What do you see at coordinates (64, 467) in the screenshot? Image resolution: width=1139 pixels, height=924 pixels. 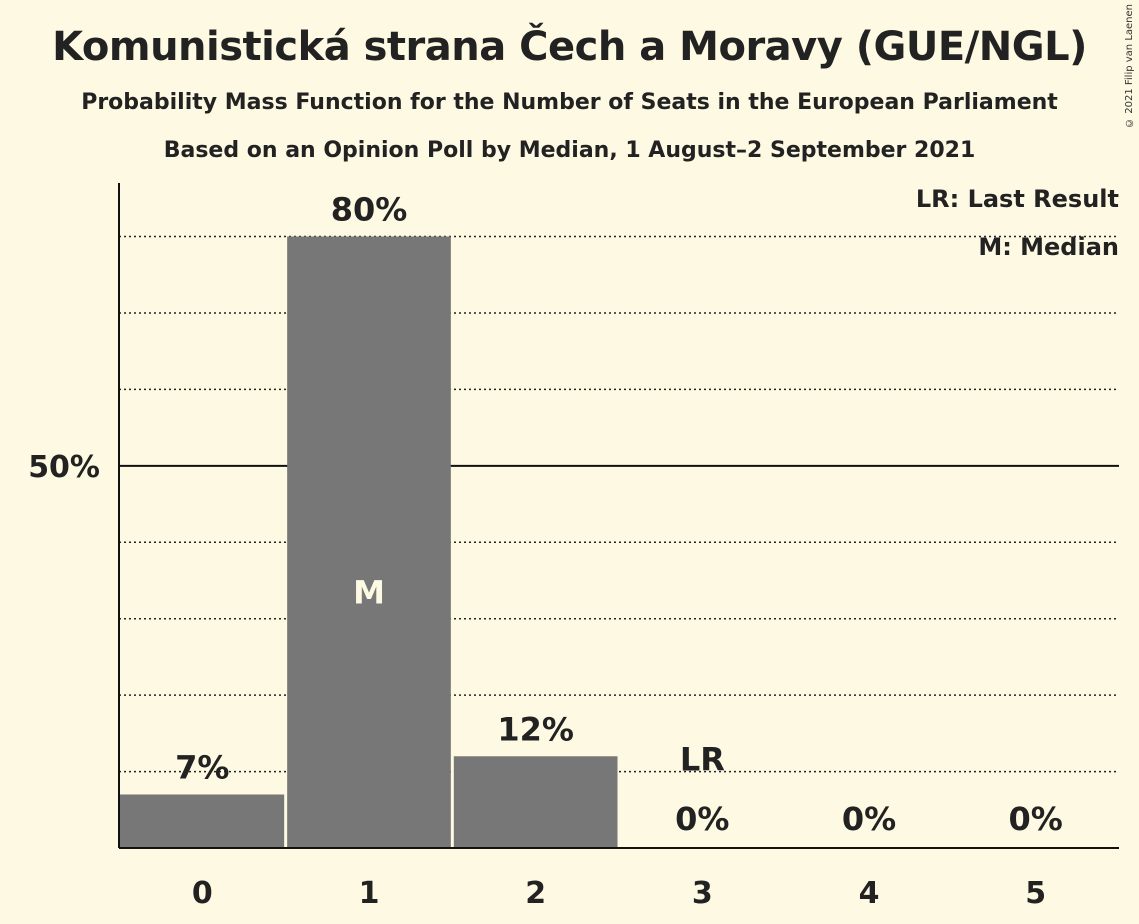 I see `y-tick-label: 50%` at bounding box center [64, 467].